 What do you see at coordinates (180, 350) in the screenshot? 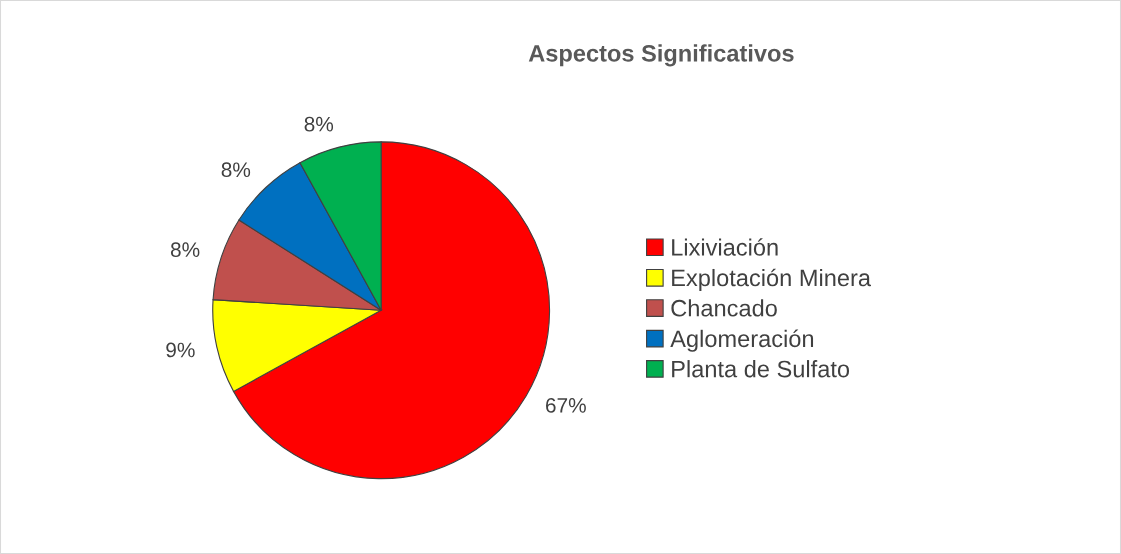
I see `data-label: 9%` at bounding box center [180, 350].